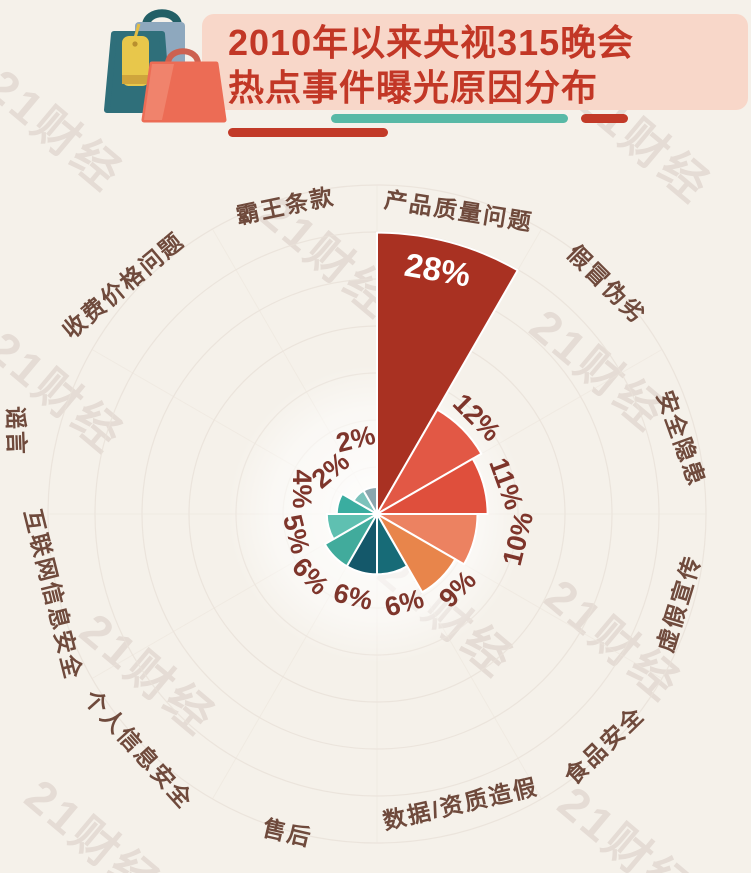  I want to click on tag-hole, so click(135, 44).